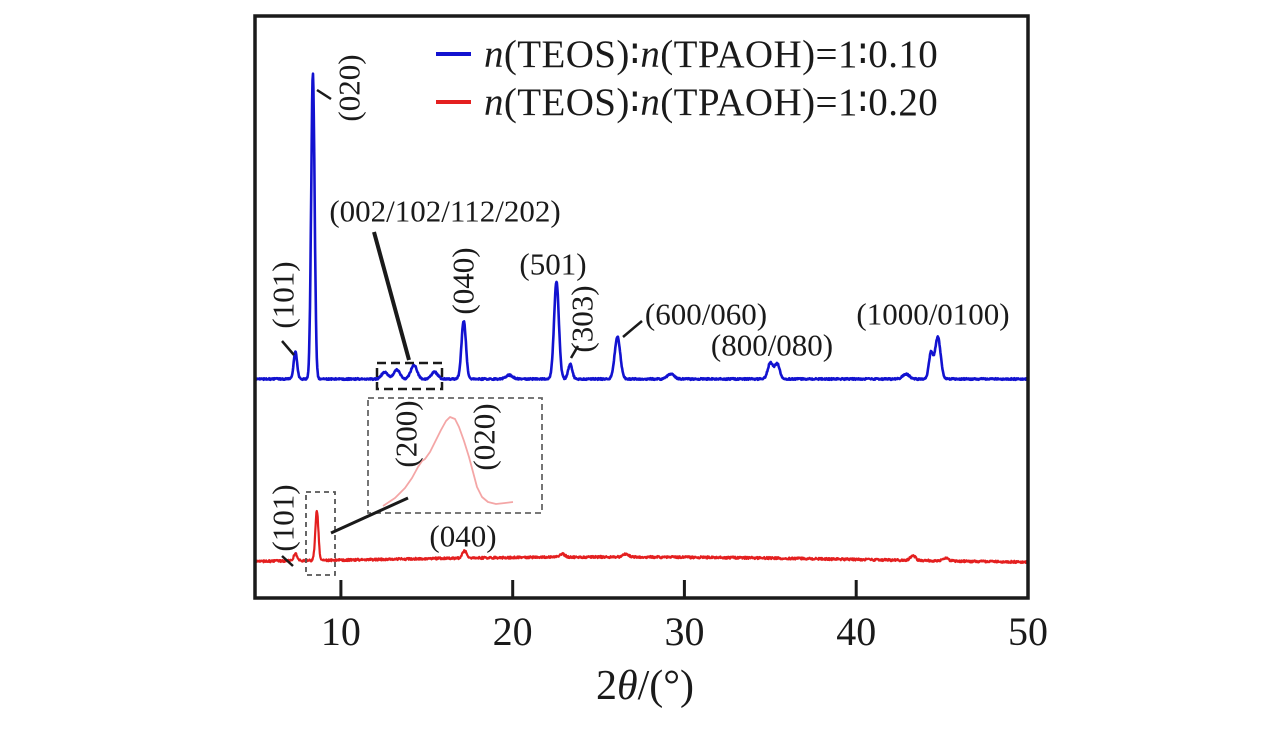  What do you see at coordinates (641, 537) in the screenshot?
I see `xrd-curve-red` at bounding box center [641, 537].